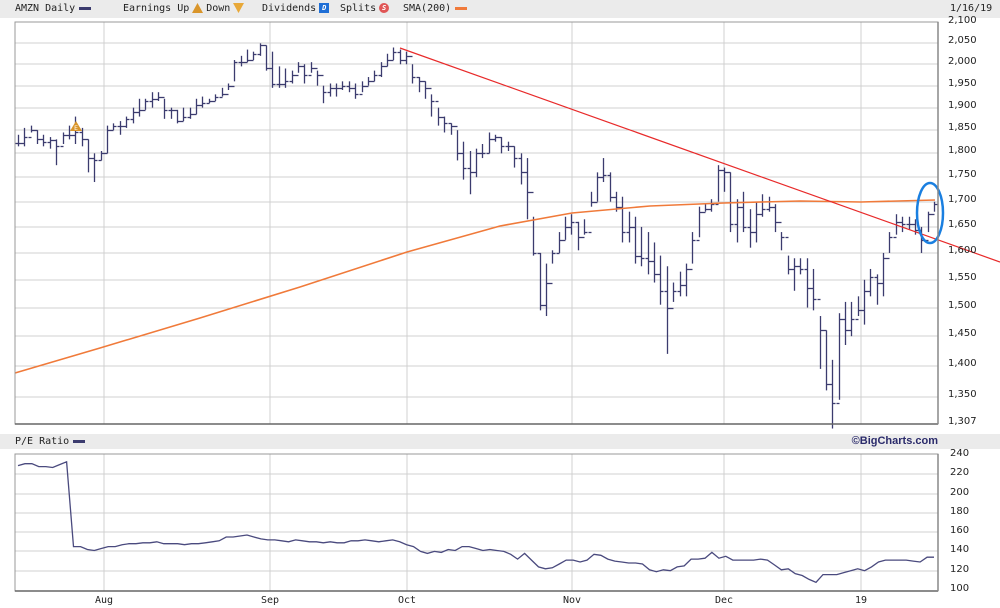 The width and height of the screenshot is (1000, 608). What do you see at coordinates (45, 8) in the screenshot?
I see `symbol-label: AMZN Daily` at bounding box center [45, 8].